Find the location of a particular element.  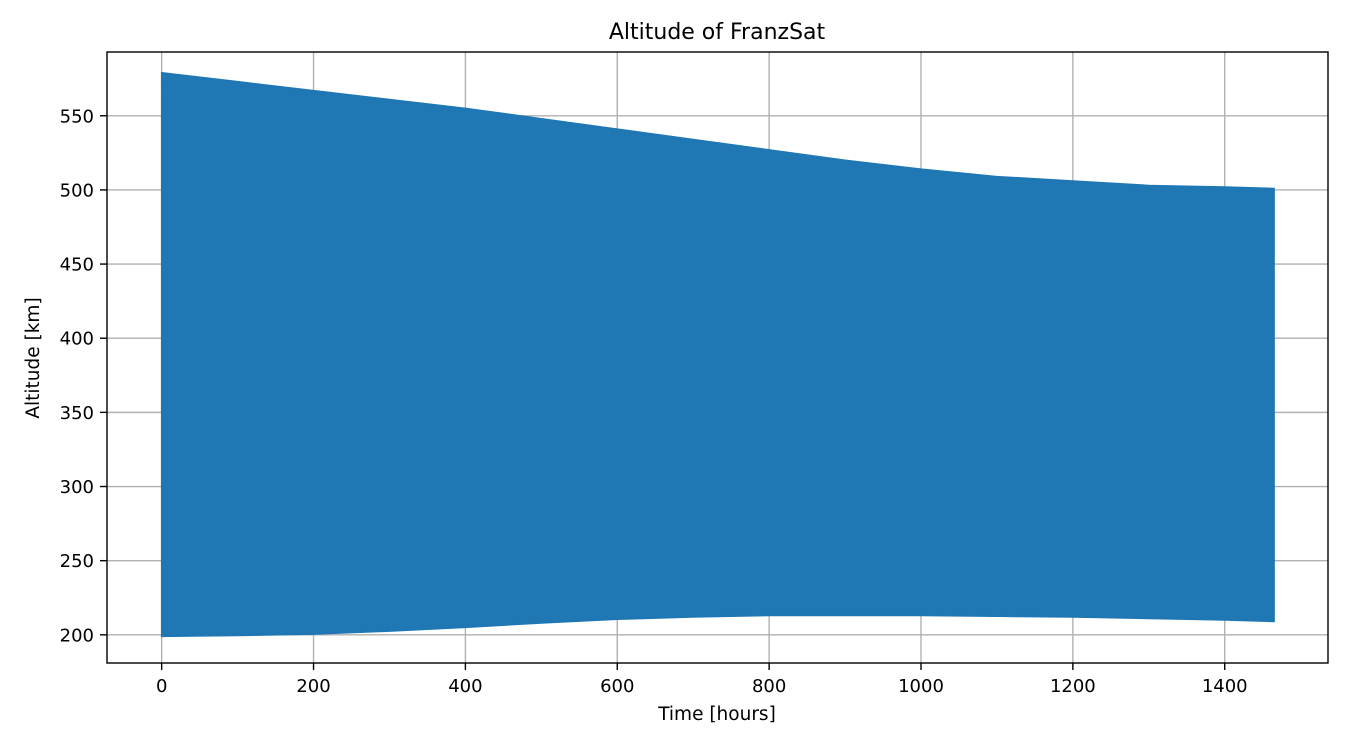

x-tick: 1400 is located at coordinates (1225, 680).